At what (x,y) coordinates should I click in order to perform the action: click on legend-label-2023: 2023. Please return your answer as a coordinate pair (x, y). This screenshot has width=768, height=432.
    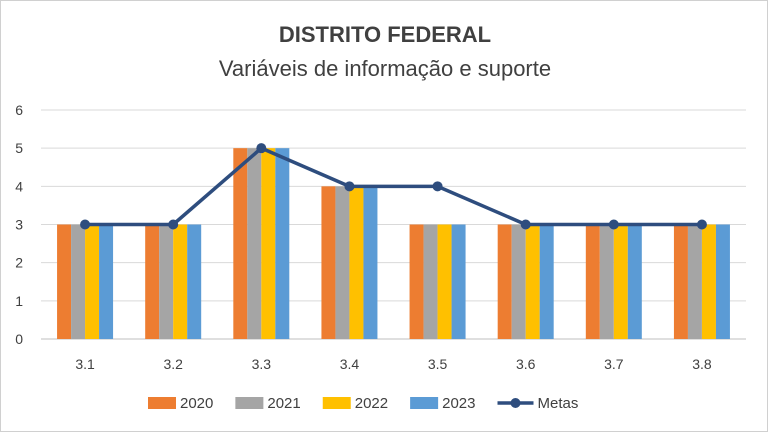
    Looking at the image, I should click on (458, 403).